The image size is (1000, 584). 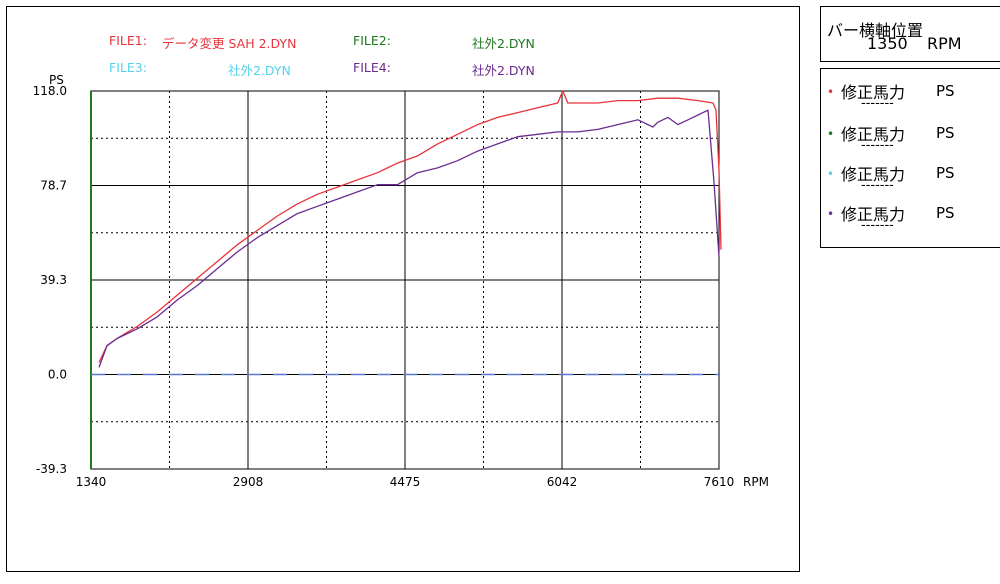 What do you see at coordinates (875, 30) in the screenshot?
I see `bar-position-title: バー横軸位置` at bounding box center [875, 30].